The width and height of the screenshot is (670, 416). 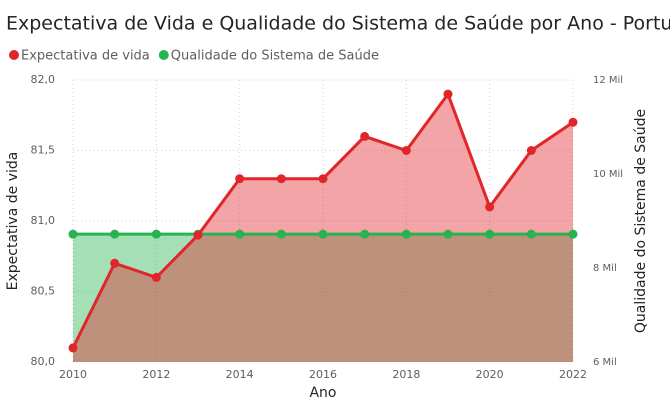 I want to click on y-tick-label: 80,5, so click(x=43, y=291).